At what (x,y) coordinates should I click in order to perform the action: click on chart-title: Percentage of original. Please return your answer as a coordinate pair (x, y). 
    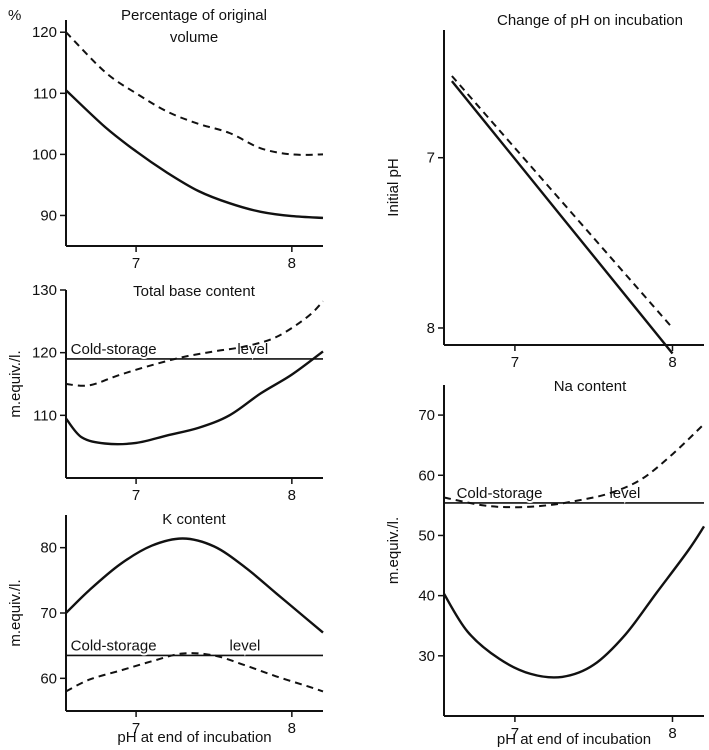
    Looking at the image, I should click on (194, 15).